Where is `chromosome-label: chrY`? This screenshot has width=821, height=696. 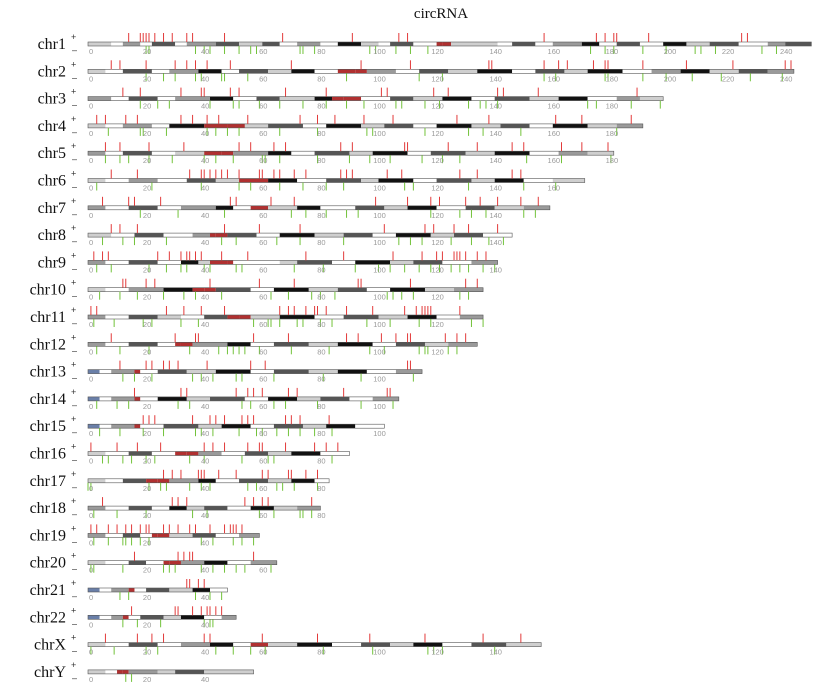
chromosome-label: chrY is located at coordinates (50, 672).